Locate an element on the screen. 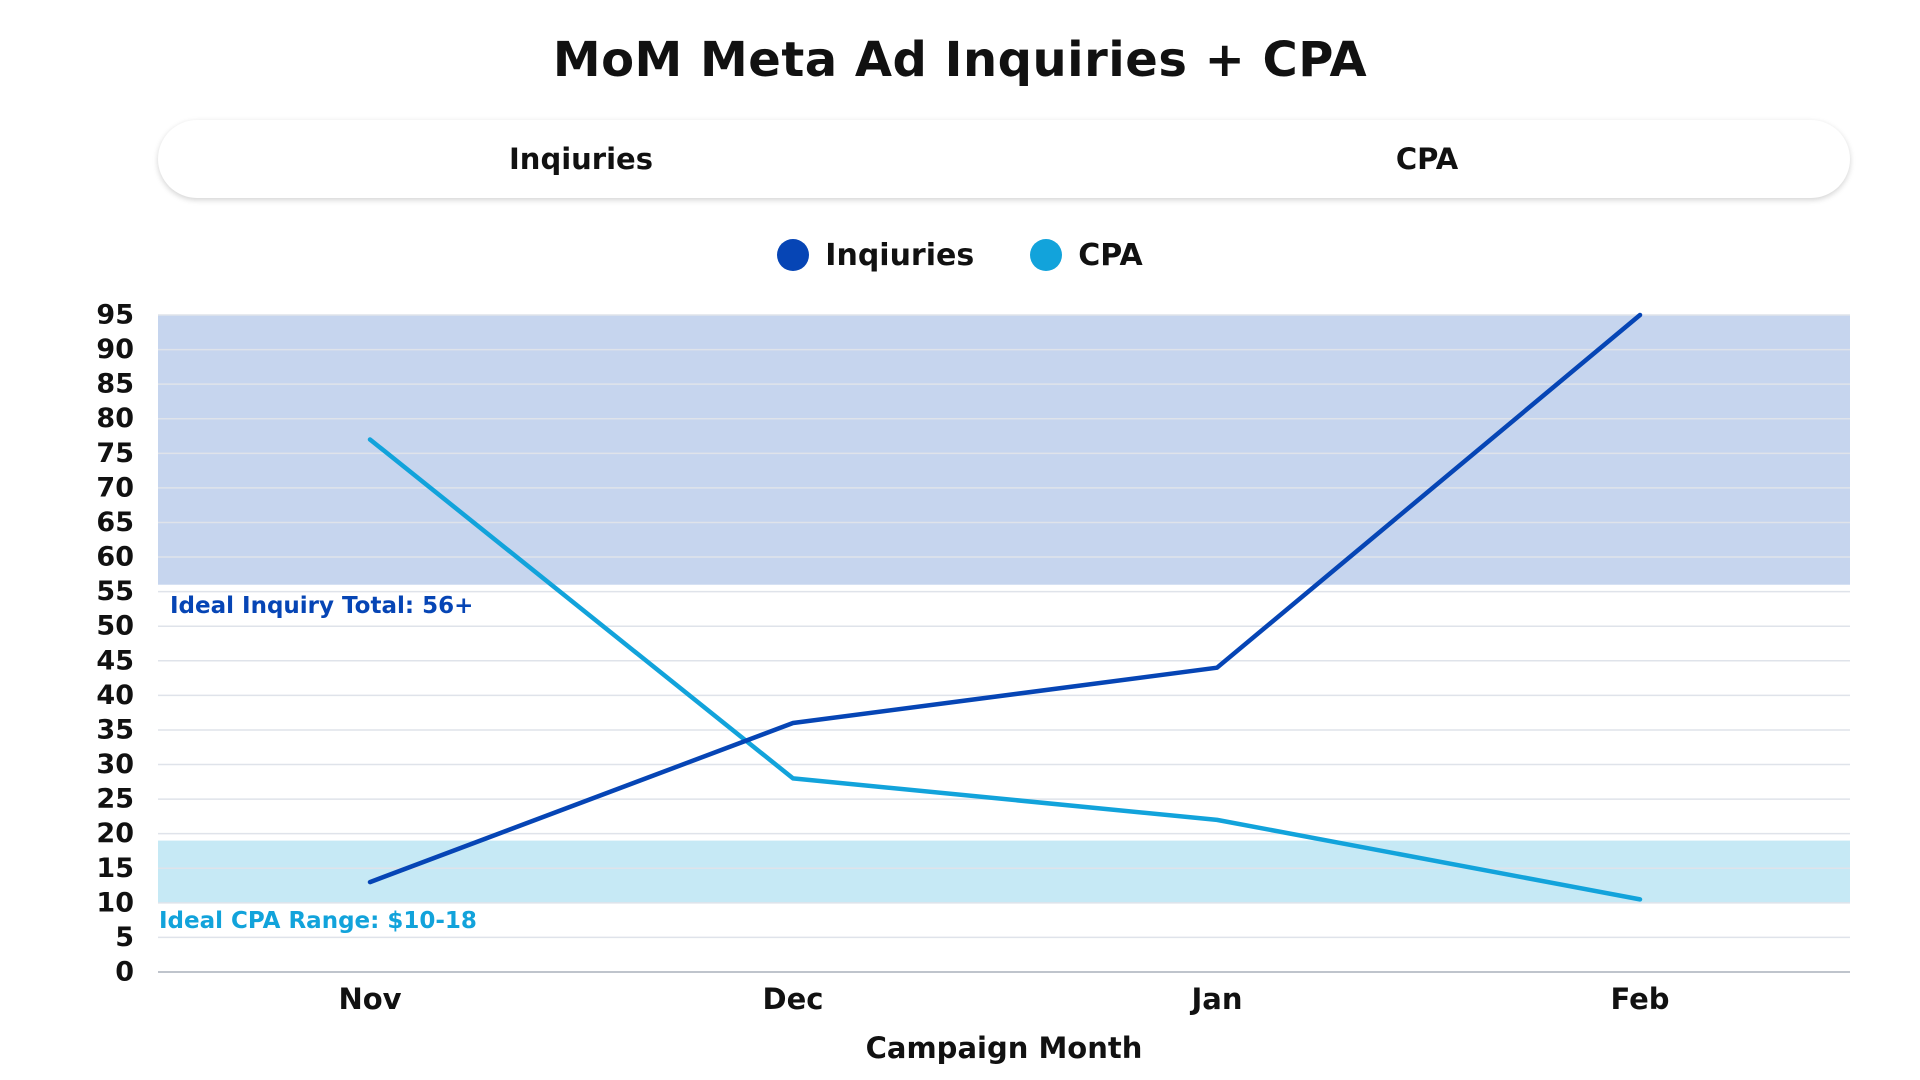  cpa-band-label: Ideal CPA Range: $10-18 is located at coordinates (318, 921).